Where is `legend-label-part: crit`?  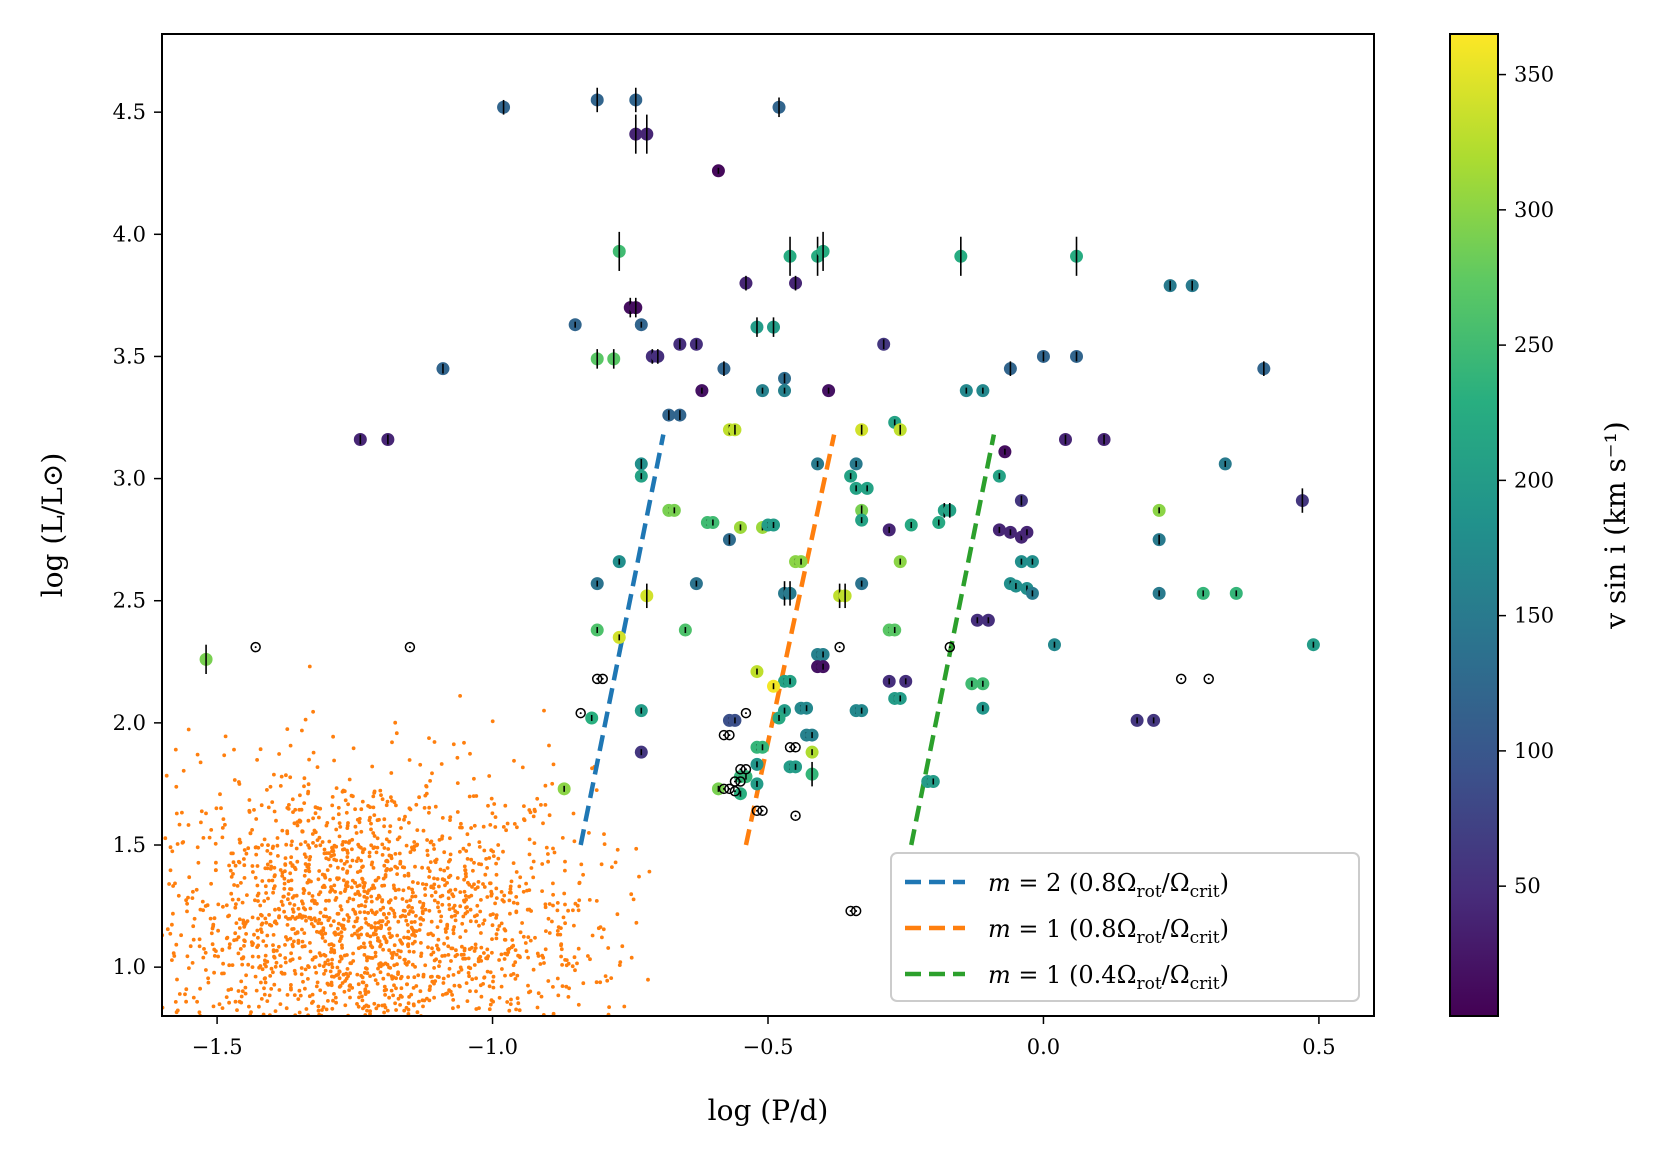
legend-label-part: crit is located at coordinates (1205, 892).